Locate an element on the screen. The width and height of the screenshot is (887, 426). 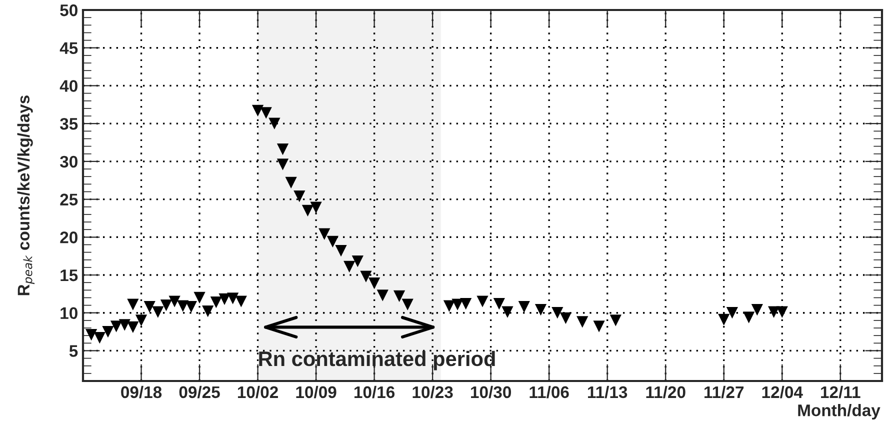
y-tick-label: 35 is located at coordinates (69, 124).